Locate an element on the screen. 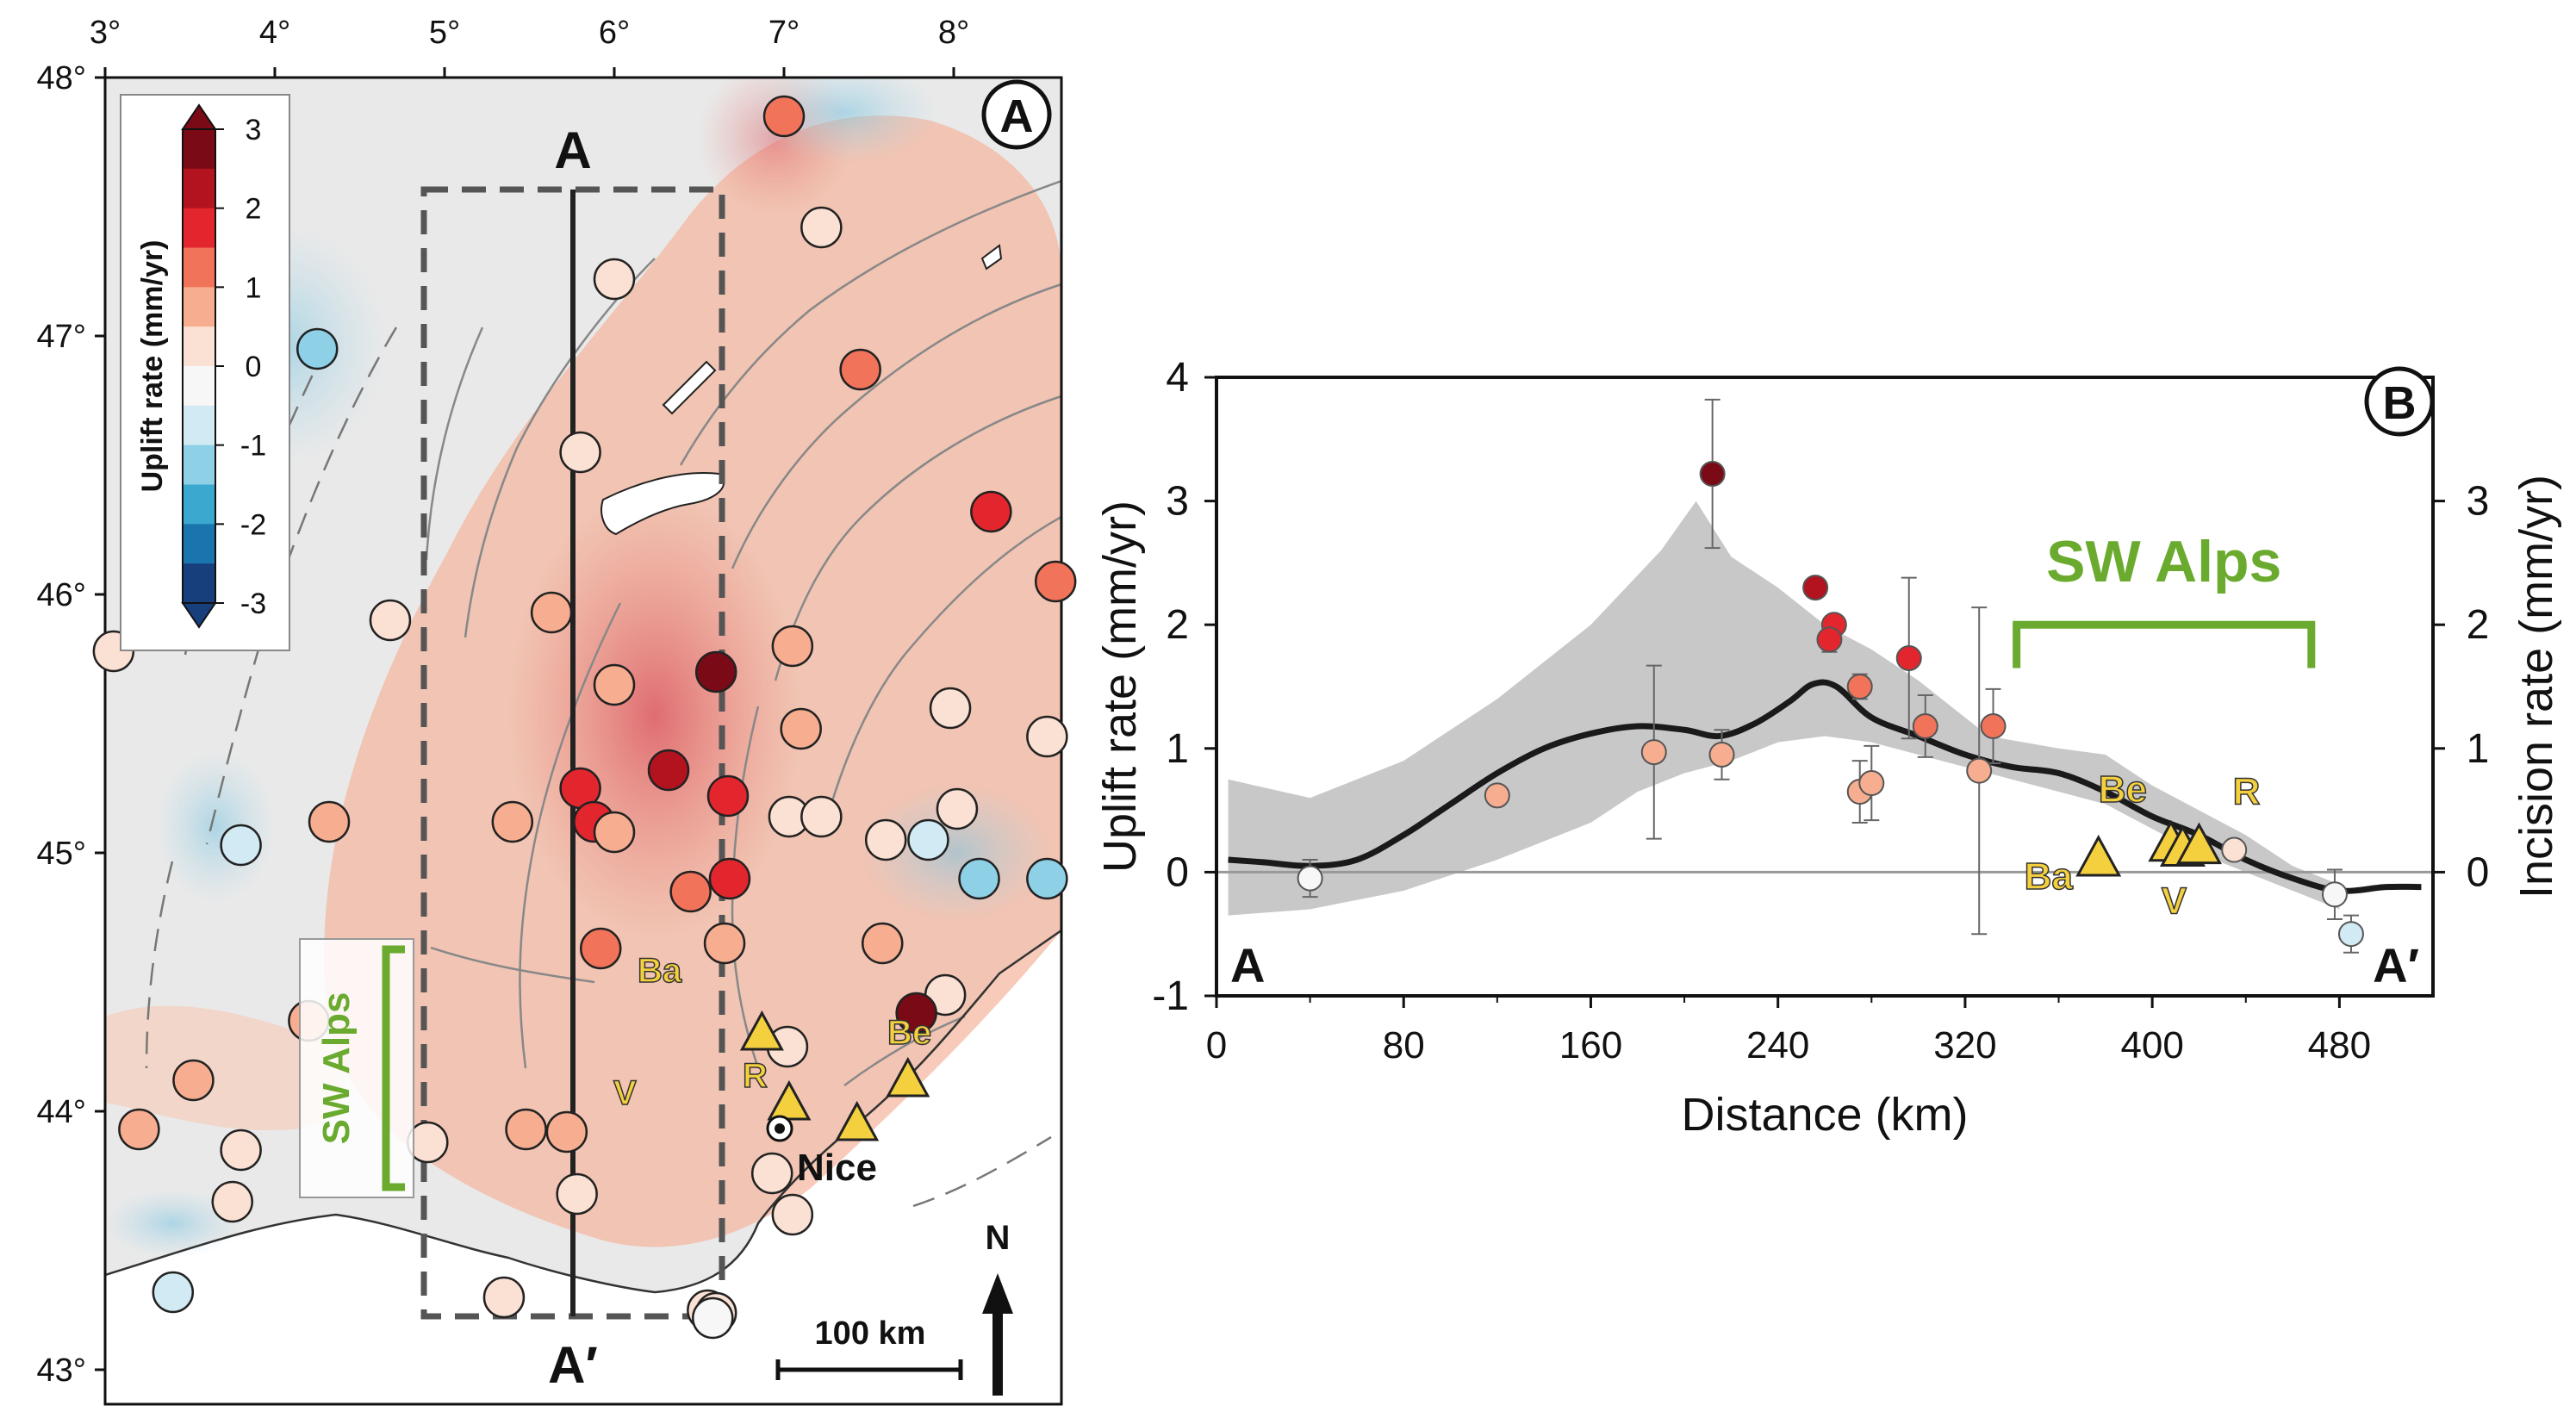  lat-tick-label: 45° is located at coordinates (62, 854).